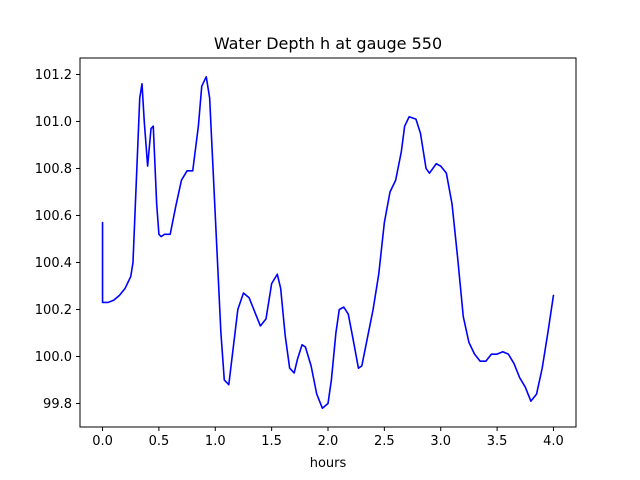 This screenshot has height=480, width=640. Describe the element at coordinates (53, 263) in the screenshot. I see `y-tick-label: 100.4` at that location.